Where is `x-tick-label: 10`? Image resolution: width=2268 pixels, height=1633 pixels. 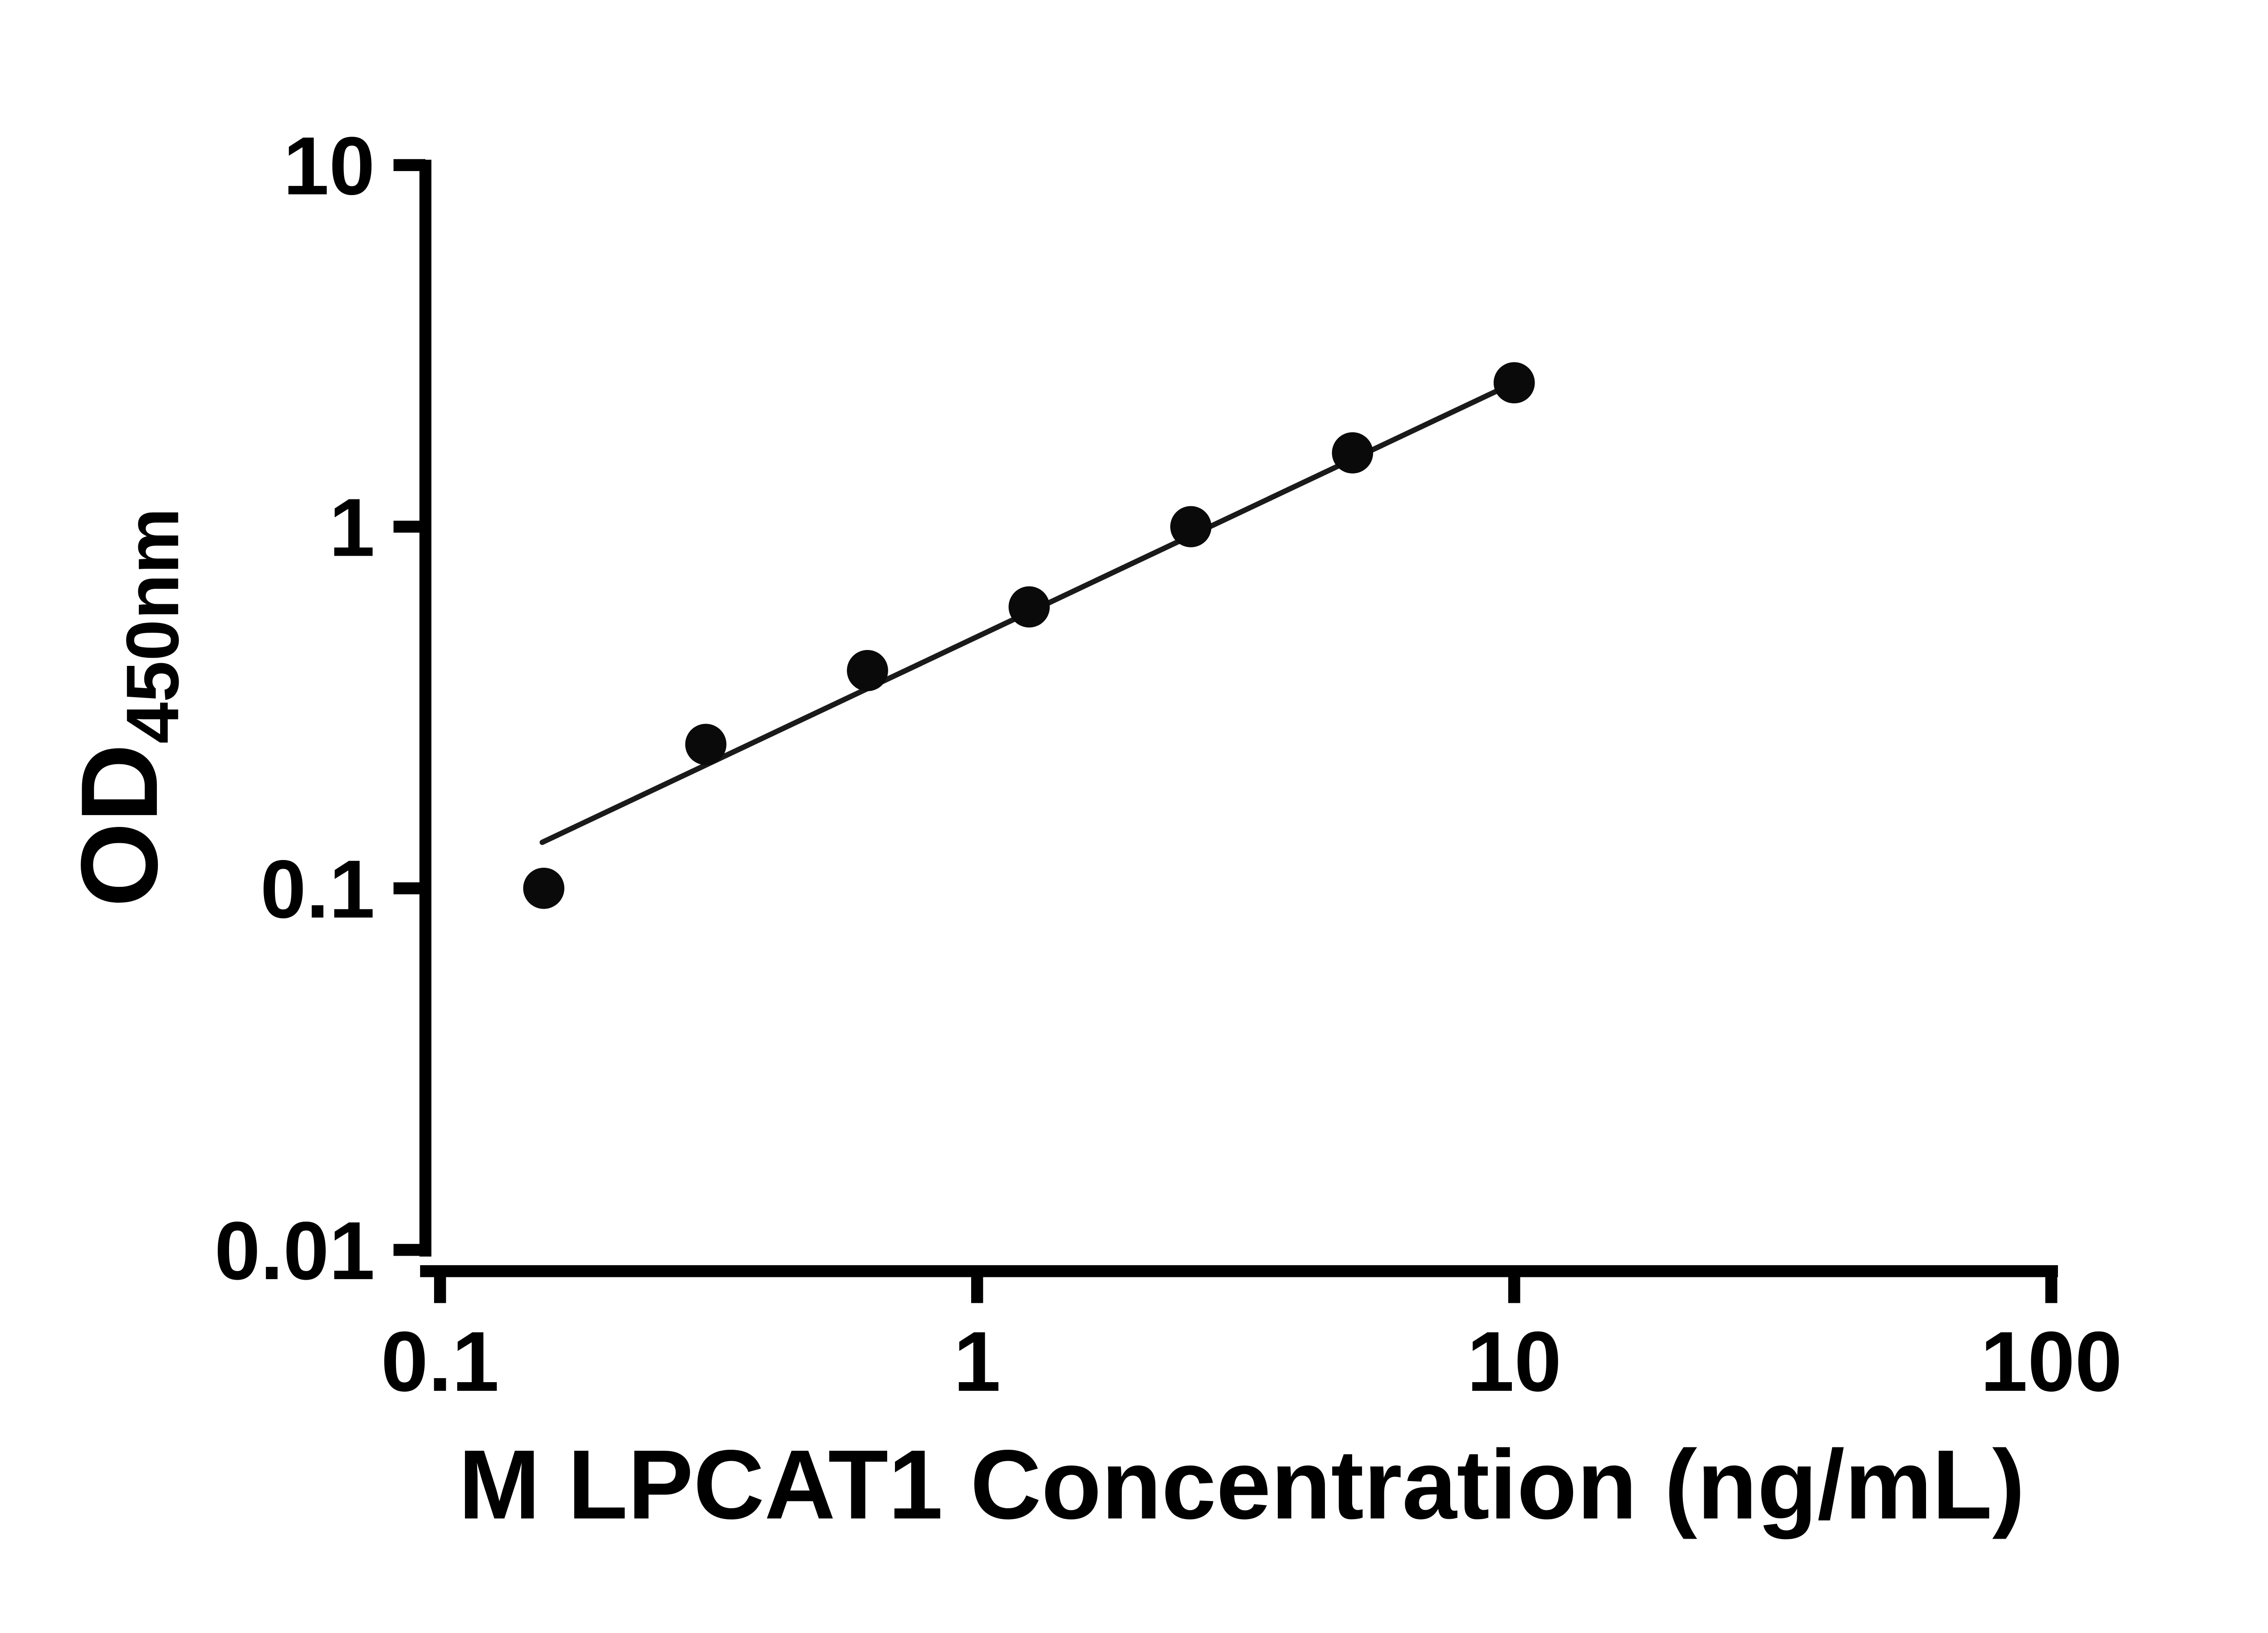 x-tick-label: 10 is located at coordinates (1514, 1361).